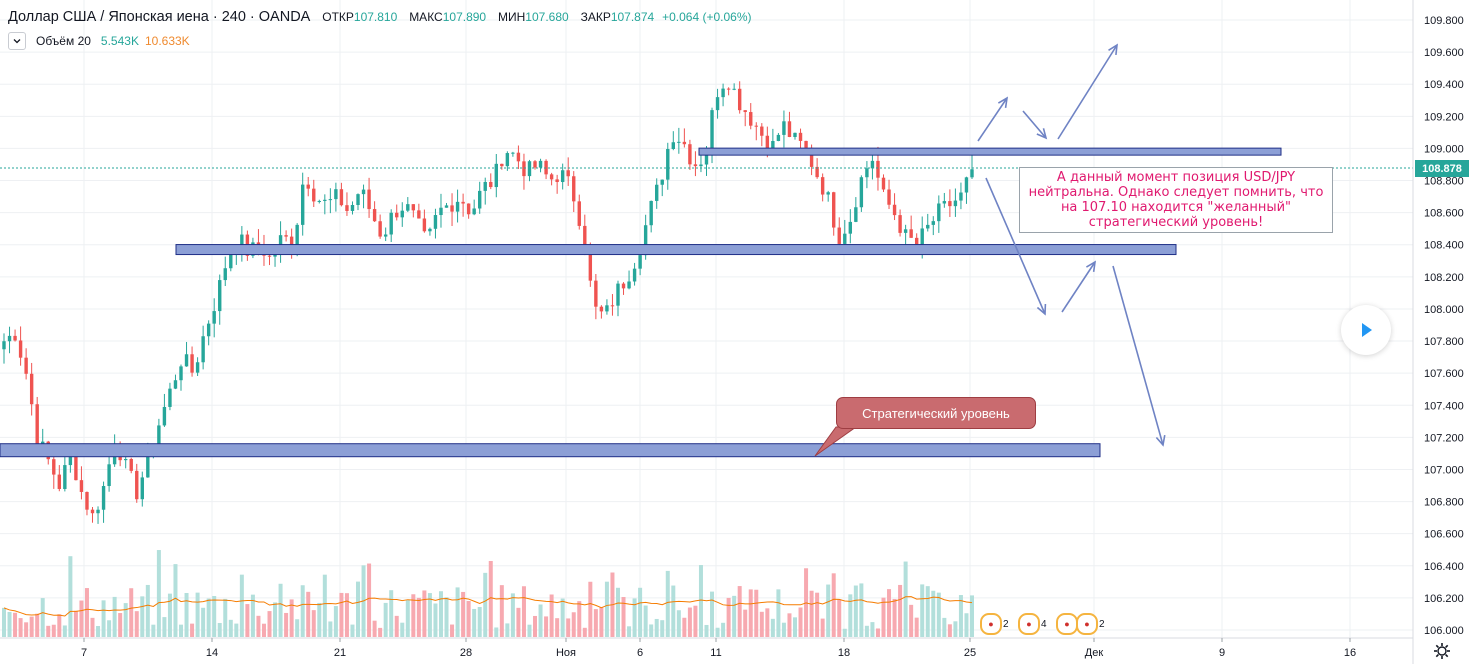  I want to click on open-value: 107.810, so click(375, 17).